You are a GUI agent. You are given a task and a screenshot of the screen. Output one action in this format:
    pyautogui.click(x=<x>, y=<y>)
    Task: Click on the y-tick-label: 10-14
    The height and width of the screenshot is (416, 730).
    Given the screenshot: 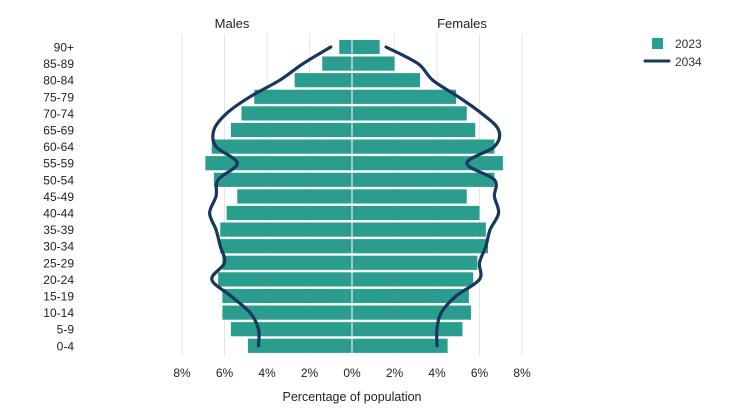 What is the action you would take?
    pyautogui.click(x=58, y=313)
    